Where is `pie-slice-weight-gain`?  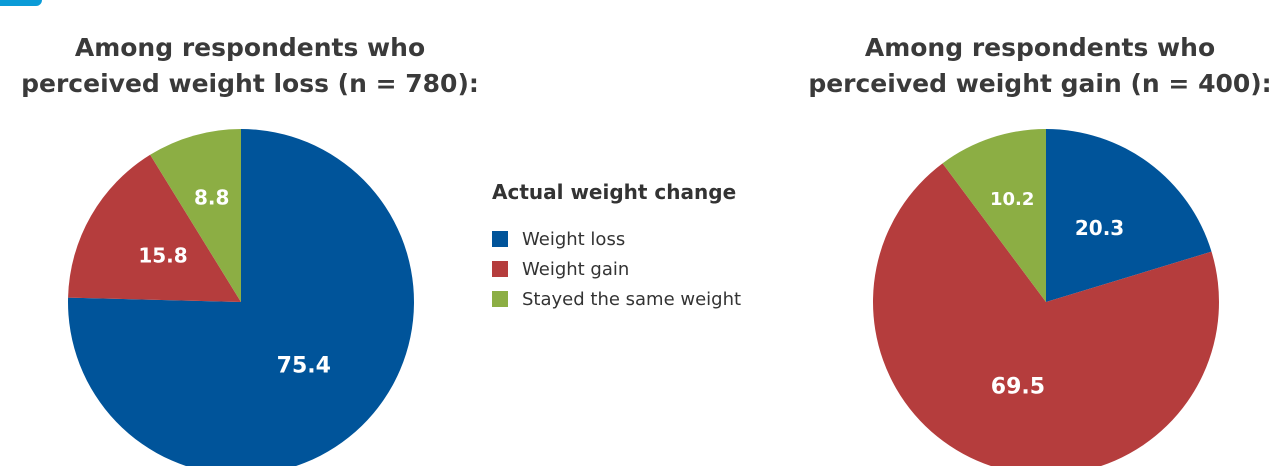 pie-slice-weight-gain is located at coordinates (155, 228).